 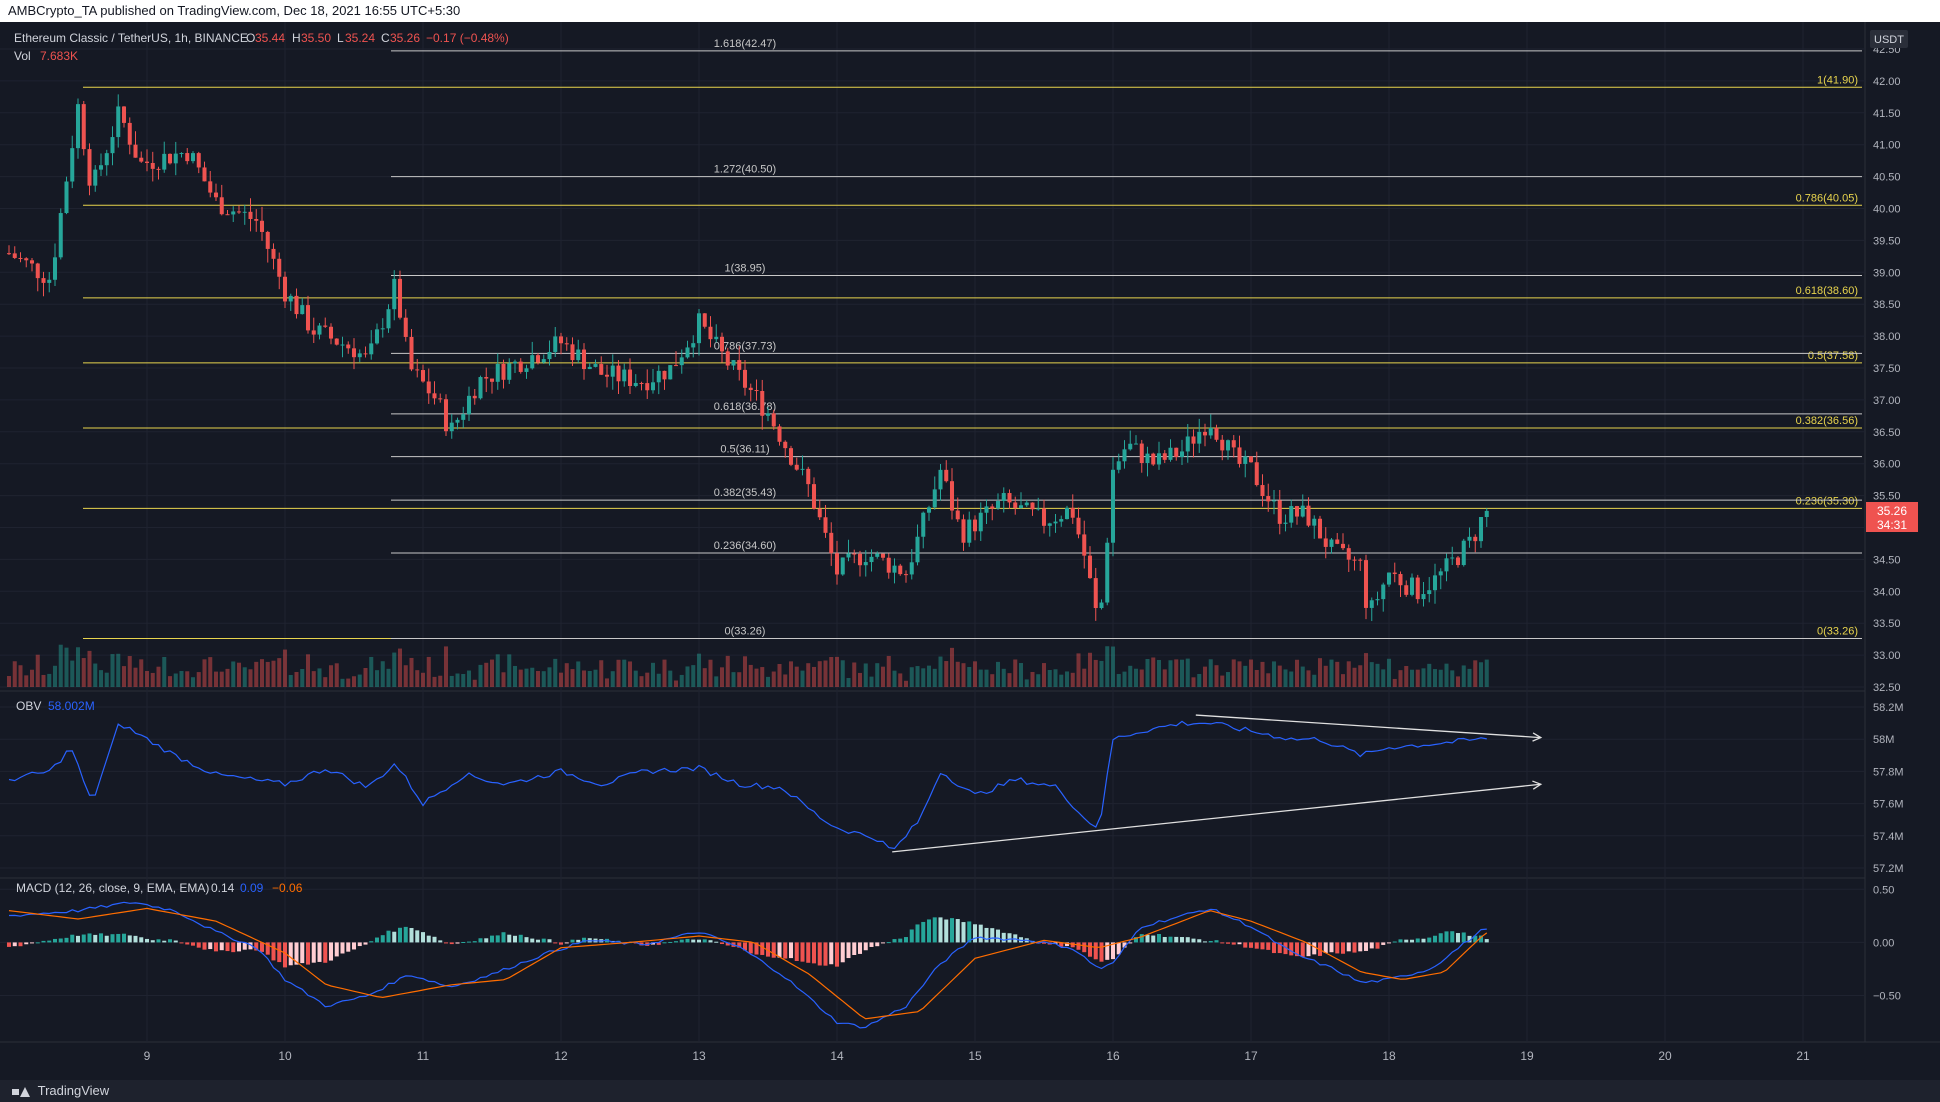 I want to click on obv-trendline-arrowhead, so click(x=1537, y=785).